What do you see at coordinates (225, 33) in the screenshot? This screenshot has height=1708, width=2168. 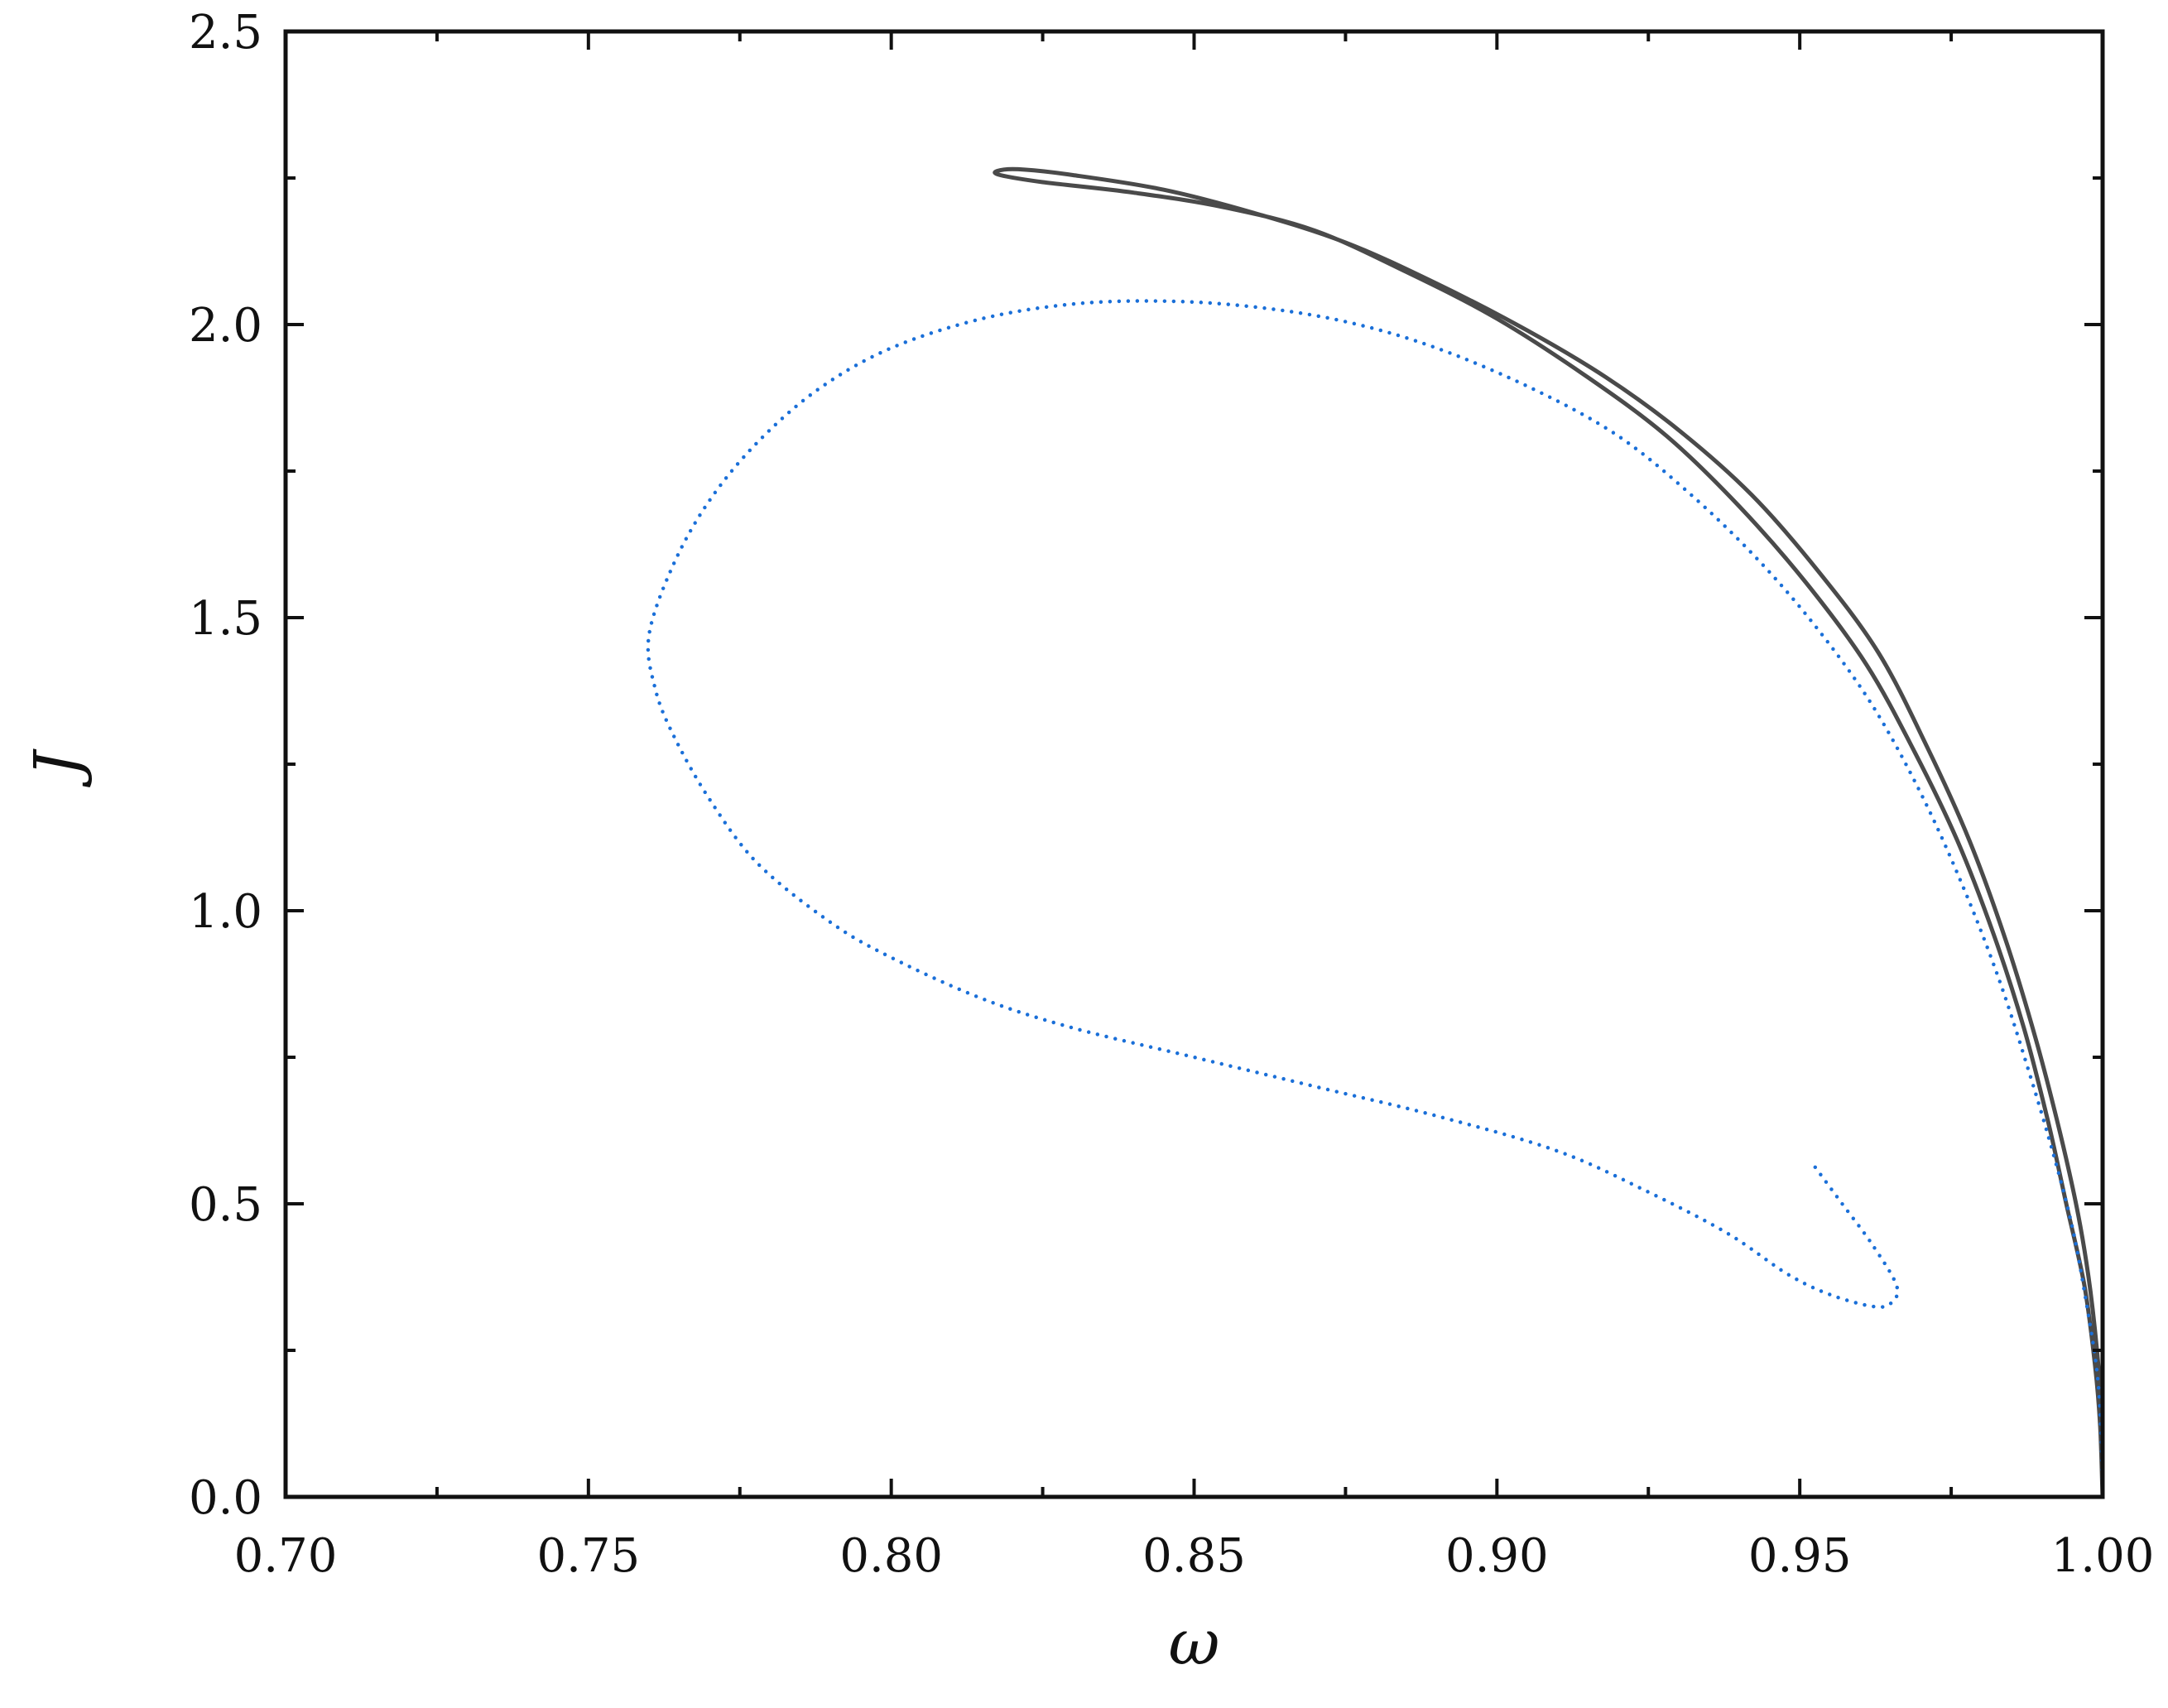 I see `y-tick-label: 2.5` at bounding box center [225, 33].